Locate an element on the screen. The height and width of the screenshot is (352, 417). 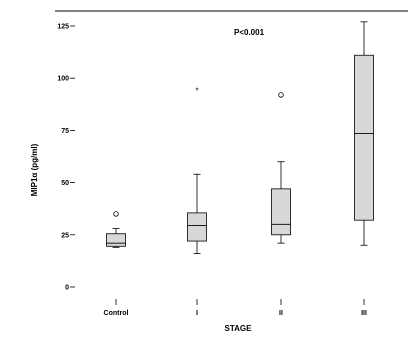
box-ii is located at coordinates (281, 168).